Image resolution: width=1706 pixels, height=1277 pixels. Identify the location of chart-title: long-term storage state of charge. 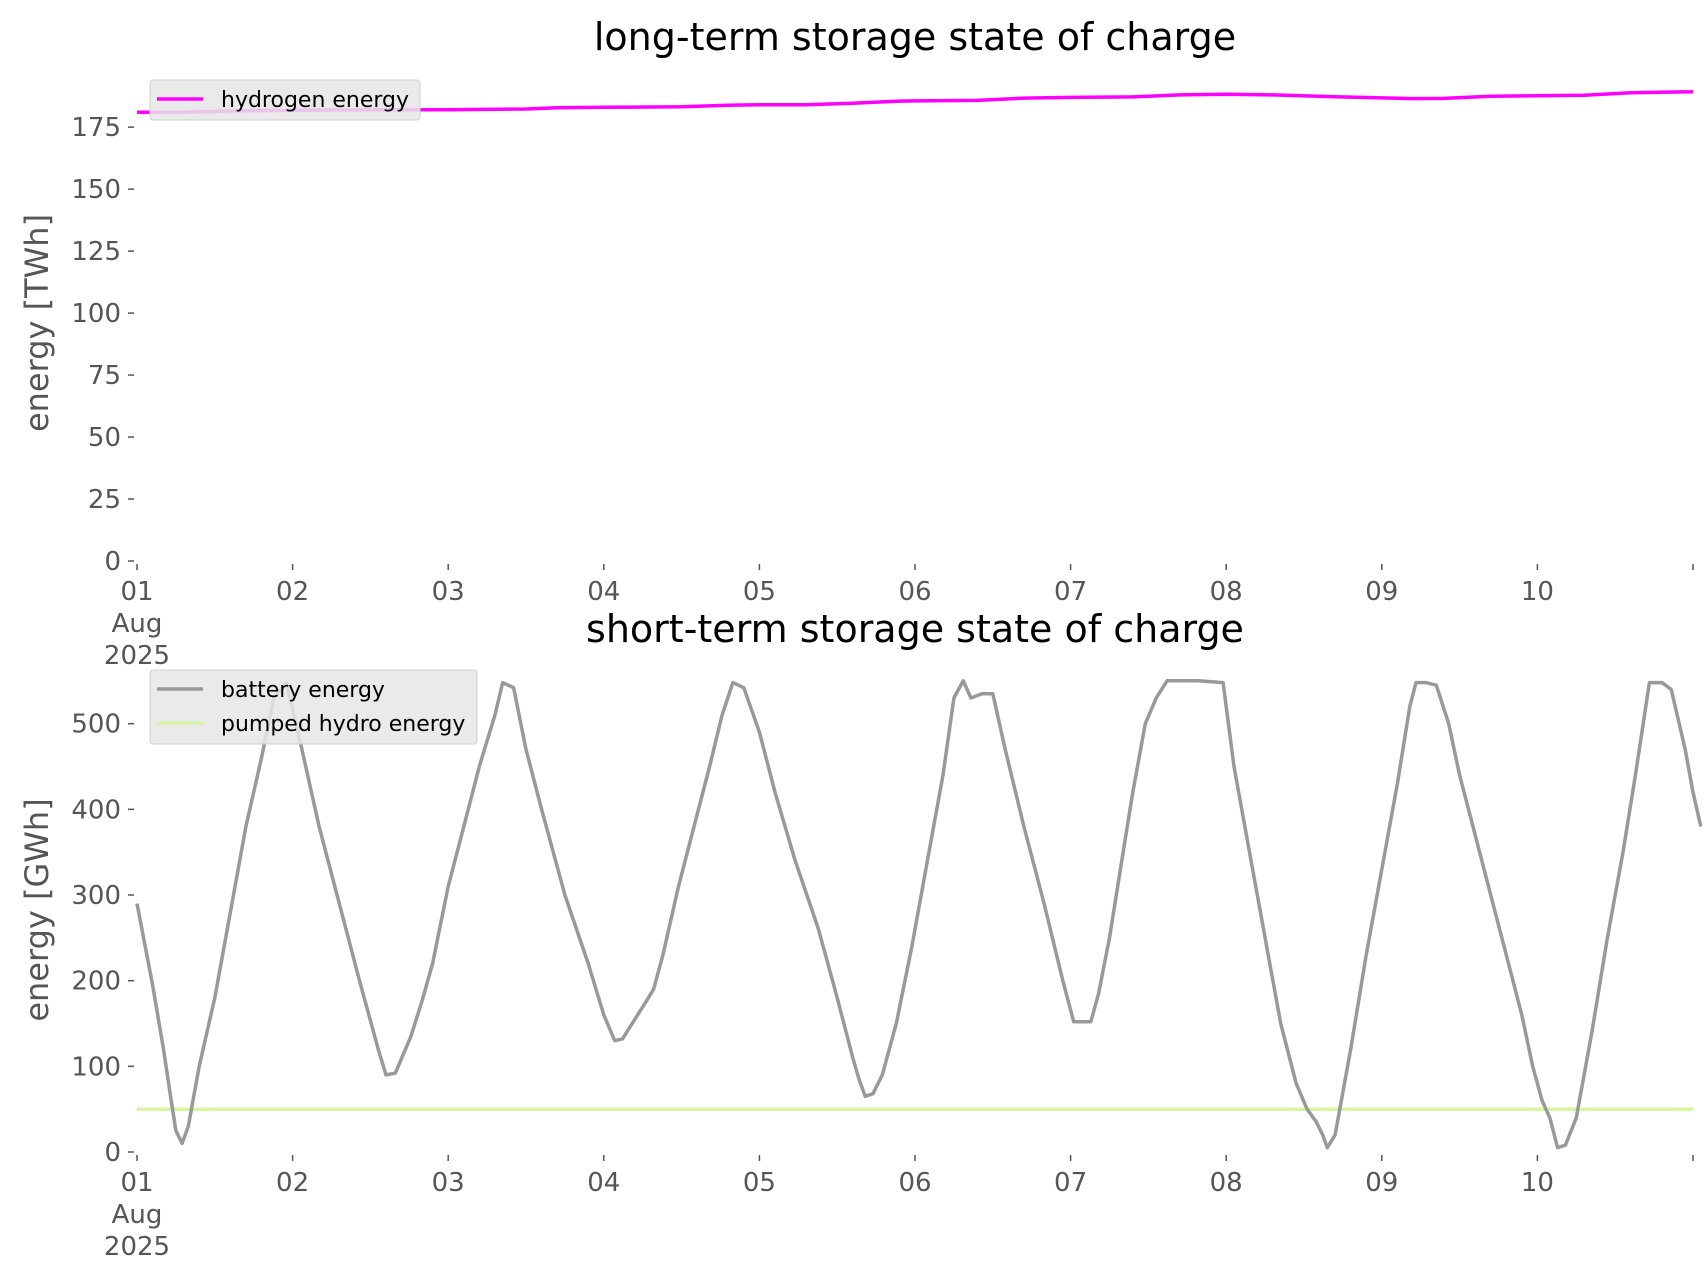
(915, 37).